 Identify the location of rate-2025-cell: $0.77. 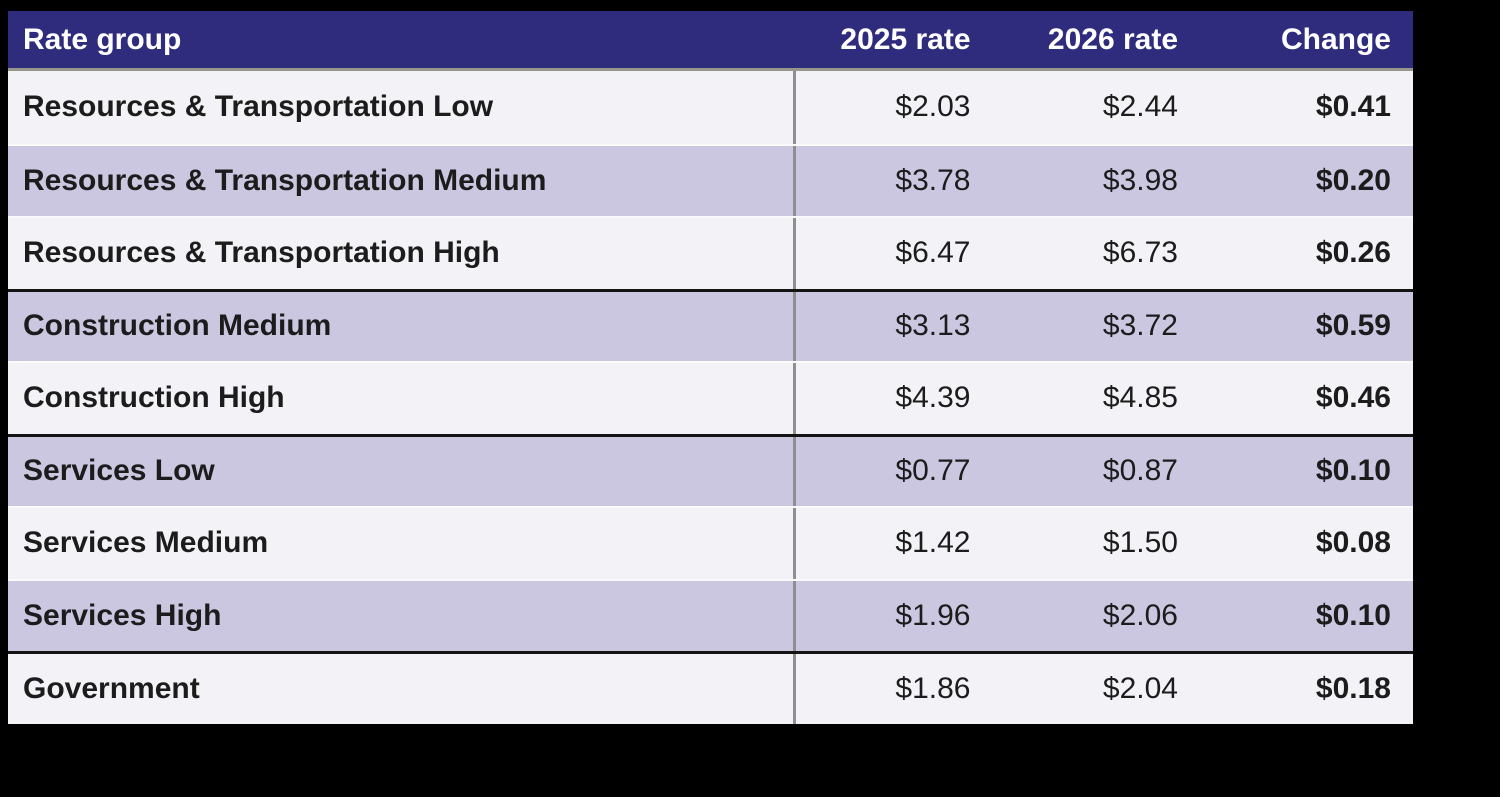
(897, 471).